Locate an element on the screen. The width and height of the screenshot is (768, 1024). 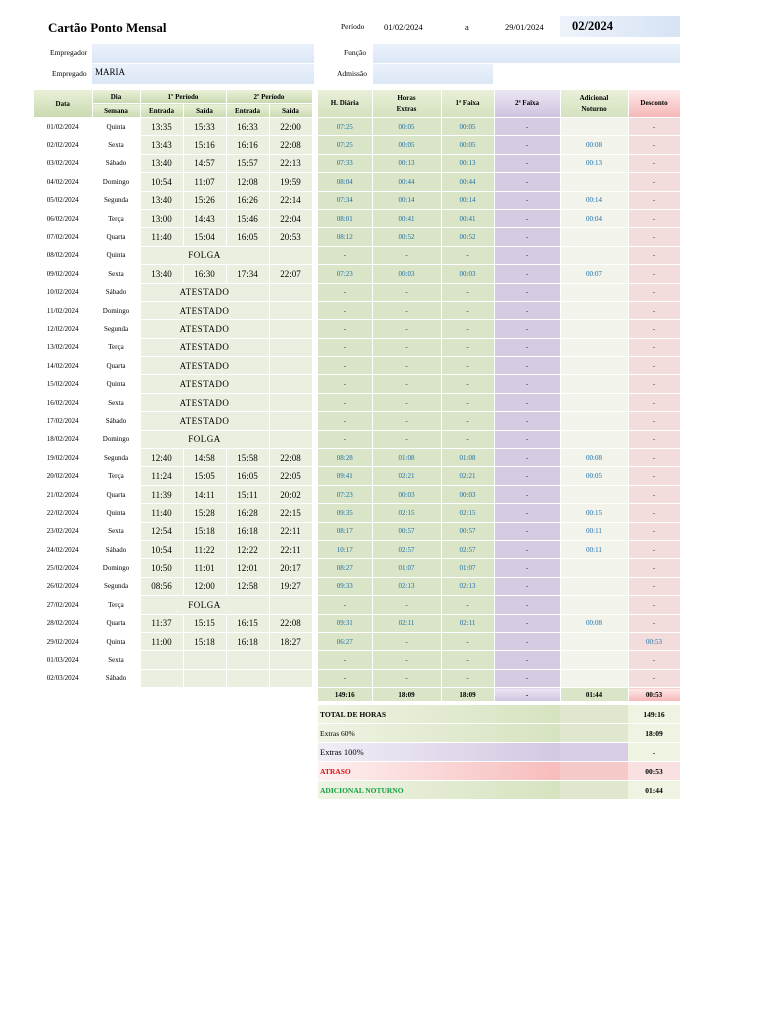
table-row: 24/02/2024 Sábado 10:54 11:22 12:22 22:11 is located at coordinates (173, 550).